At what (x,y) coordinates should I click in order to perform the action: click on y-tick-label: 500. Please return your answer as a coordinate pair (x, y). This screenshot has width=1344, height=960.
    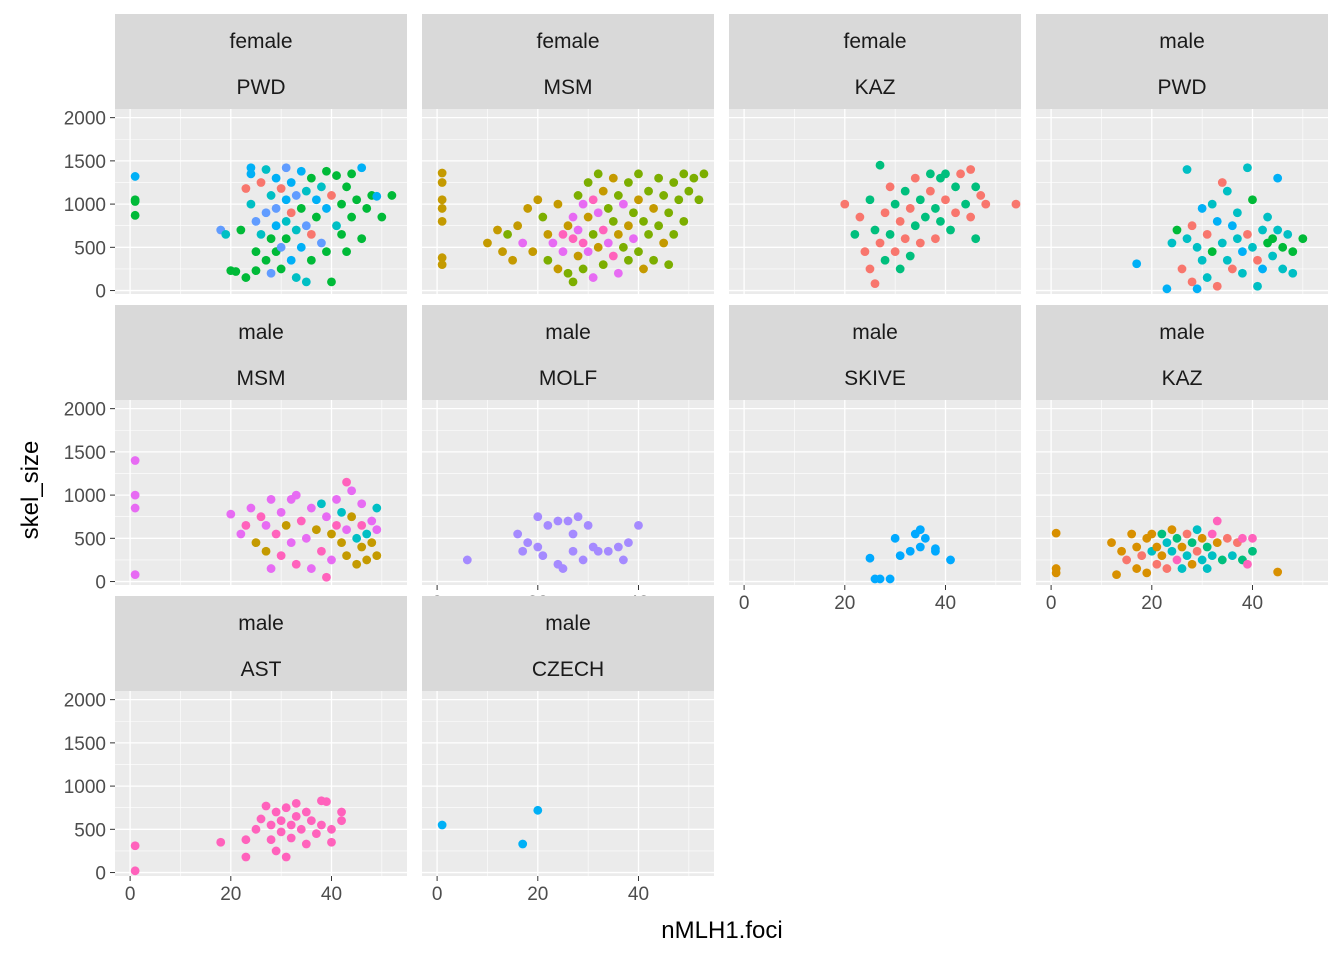
    Looking at the image, I should click on (90, 830).